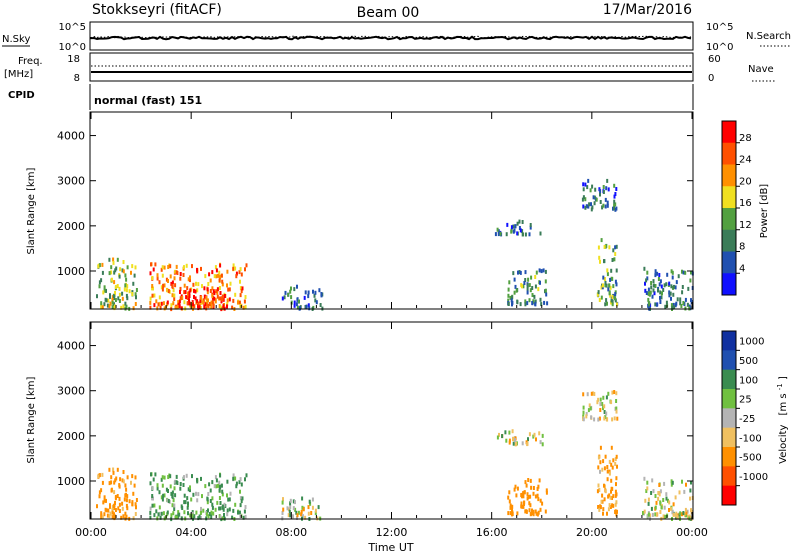 The width and height of the screenshot is (800, 554). Describe the element at coordinates (21, 95) in the screenshot. I see `cpid-label: CPID` at that location.